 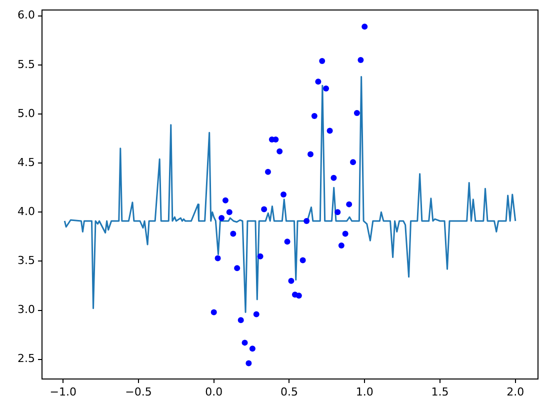 What do you see at coordinates (26, 113) in the screenshot?
I see `y-tick-label: 5.0` at bounding box center [26, 113].